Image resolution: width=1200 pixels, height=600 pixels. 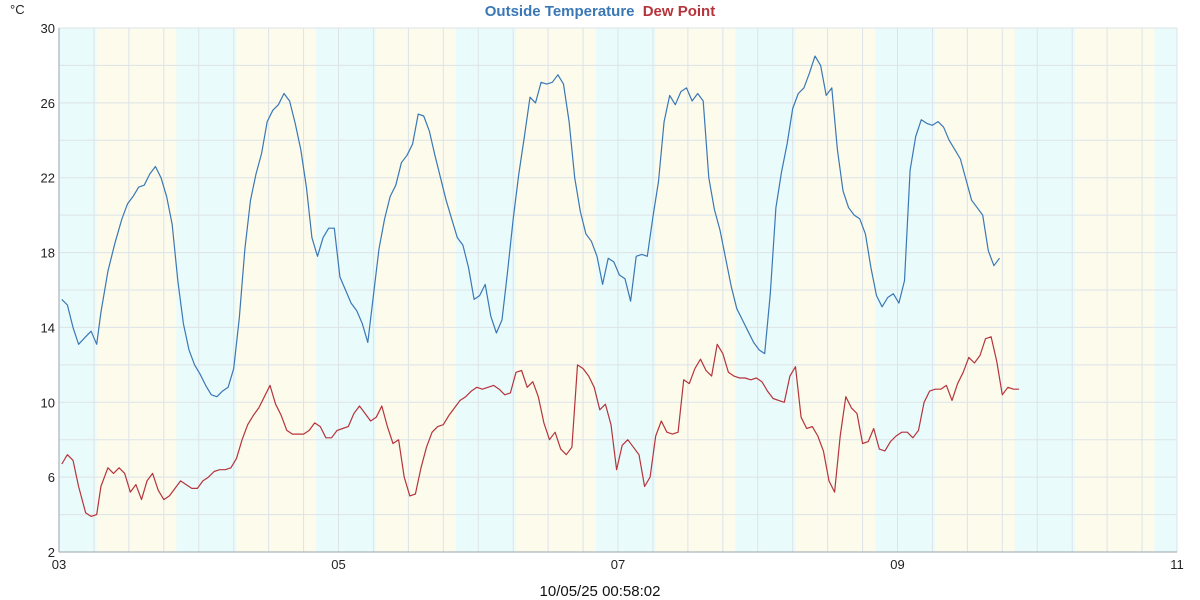 I want to click on x-tick-label: 07, so click(x=618, y=564).